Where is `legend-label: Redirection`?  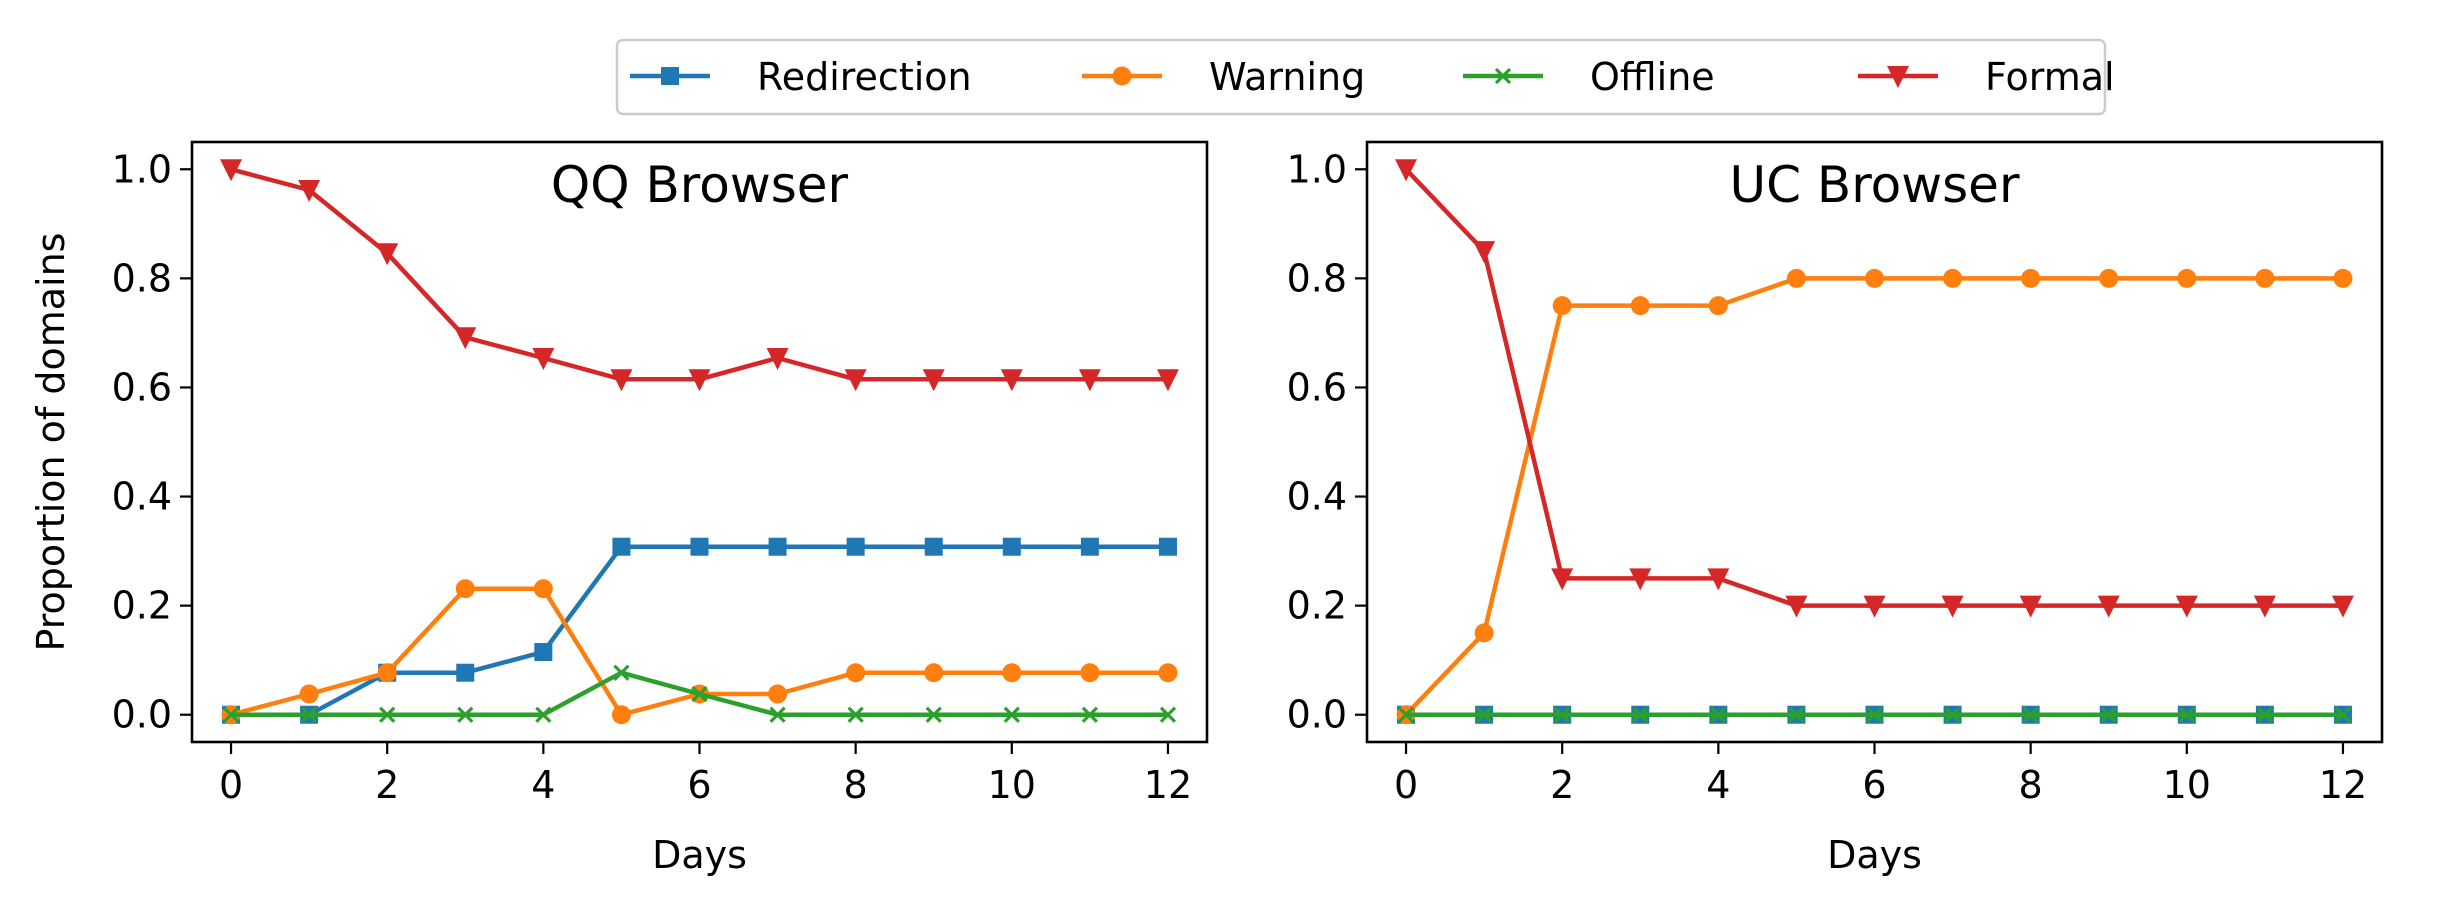
legend-label: Redirection is located at coordinates (864, 77).